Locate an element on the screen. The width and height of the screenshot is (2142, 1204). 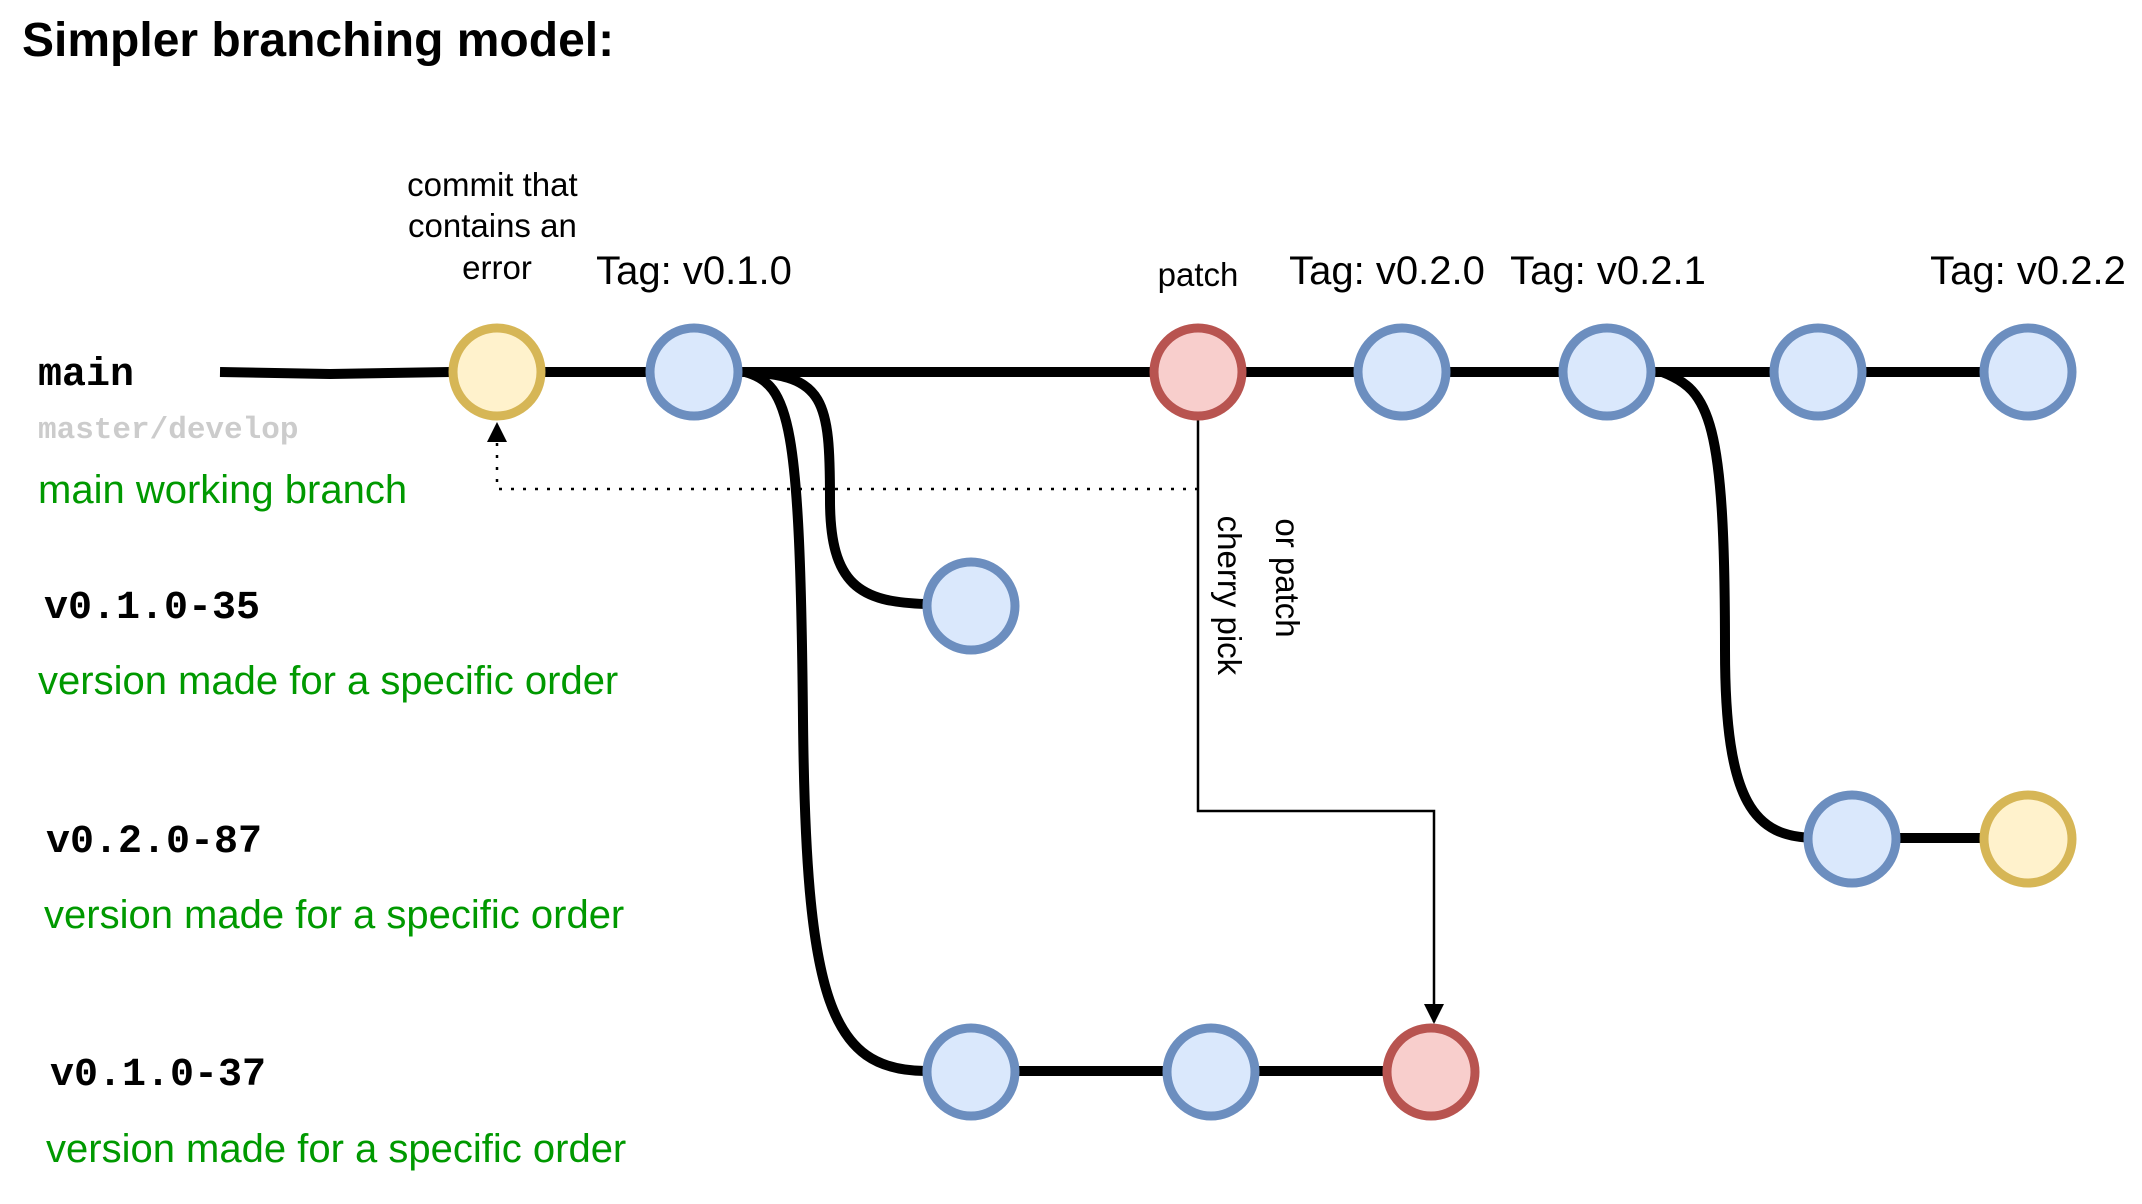
branch-description-v0.2.0-87: version made for a specific order is located at coordinates (334, 915).